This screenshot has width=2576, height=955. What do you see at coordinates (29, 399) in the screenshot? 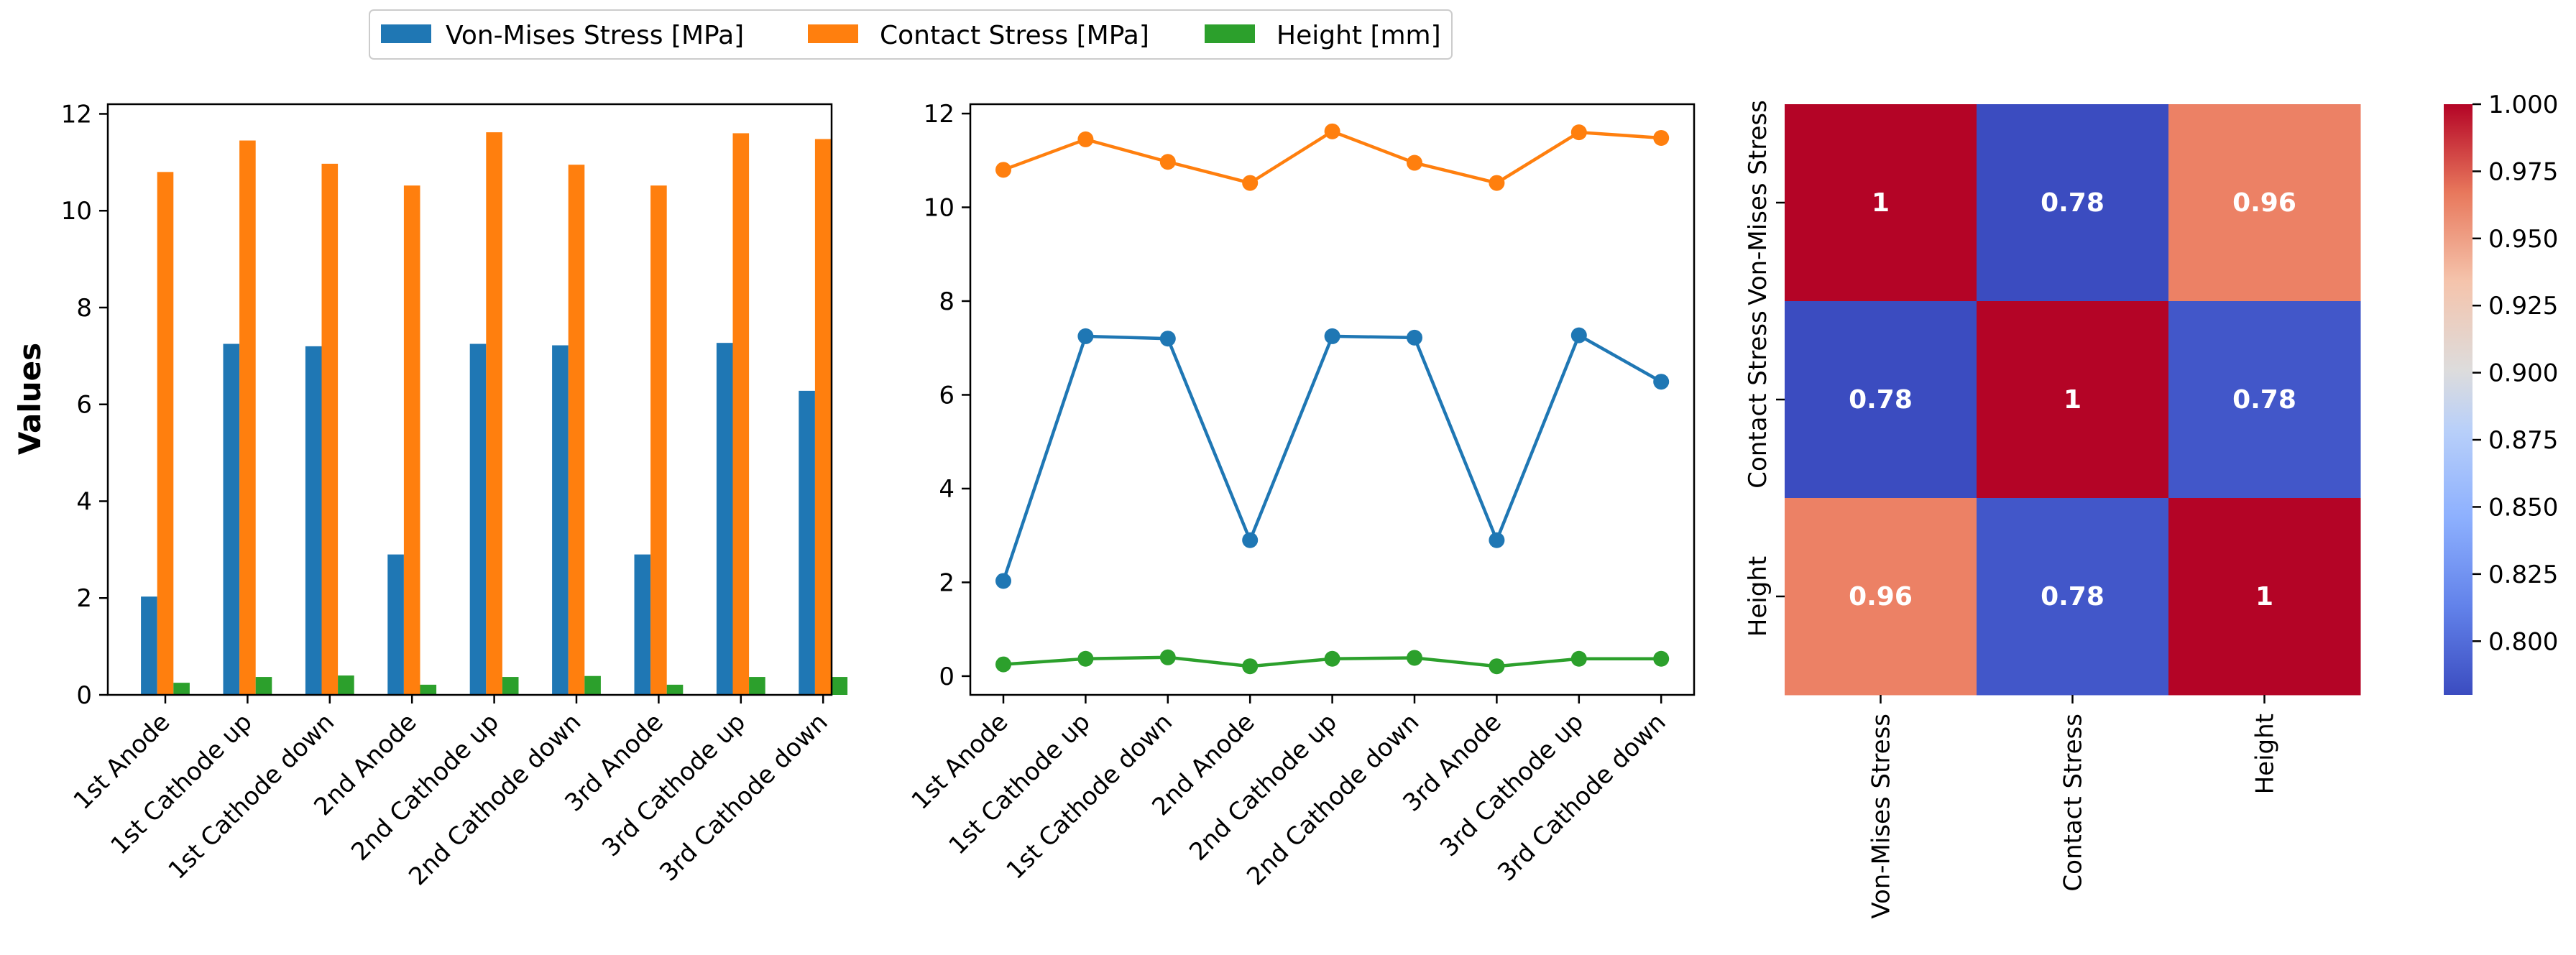
I see `bar-chart-ylabel: Values` at bounding box center [29, 399].